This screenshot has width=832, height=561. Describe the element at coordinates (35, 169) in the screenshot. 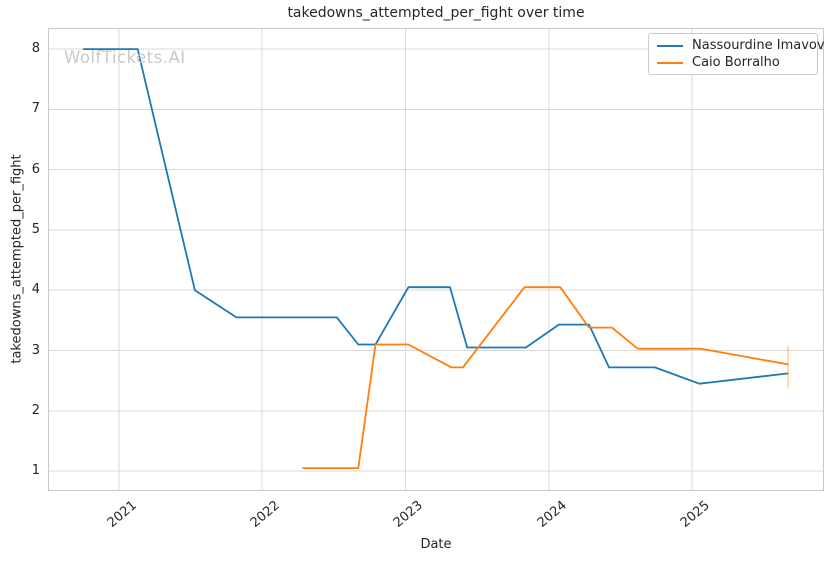

I see `y-tick-label: 6` at that location.